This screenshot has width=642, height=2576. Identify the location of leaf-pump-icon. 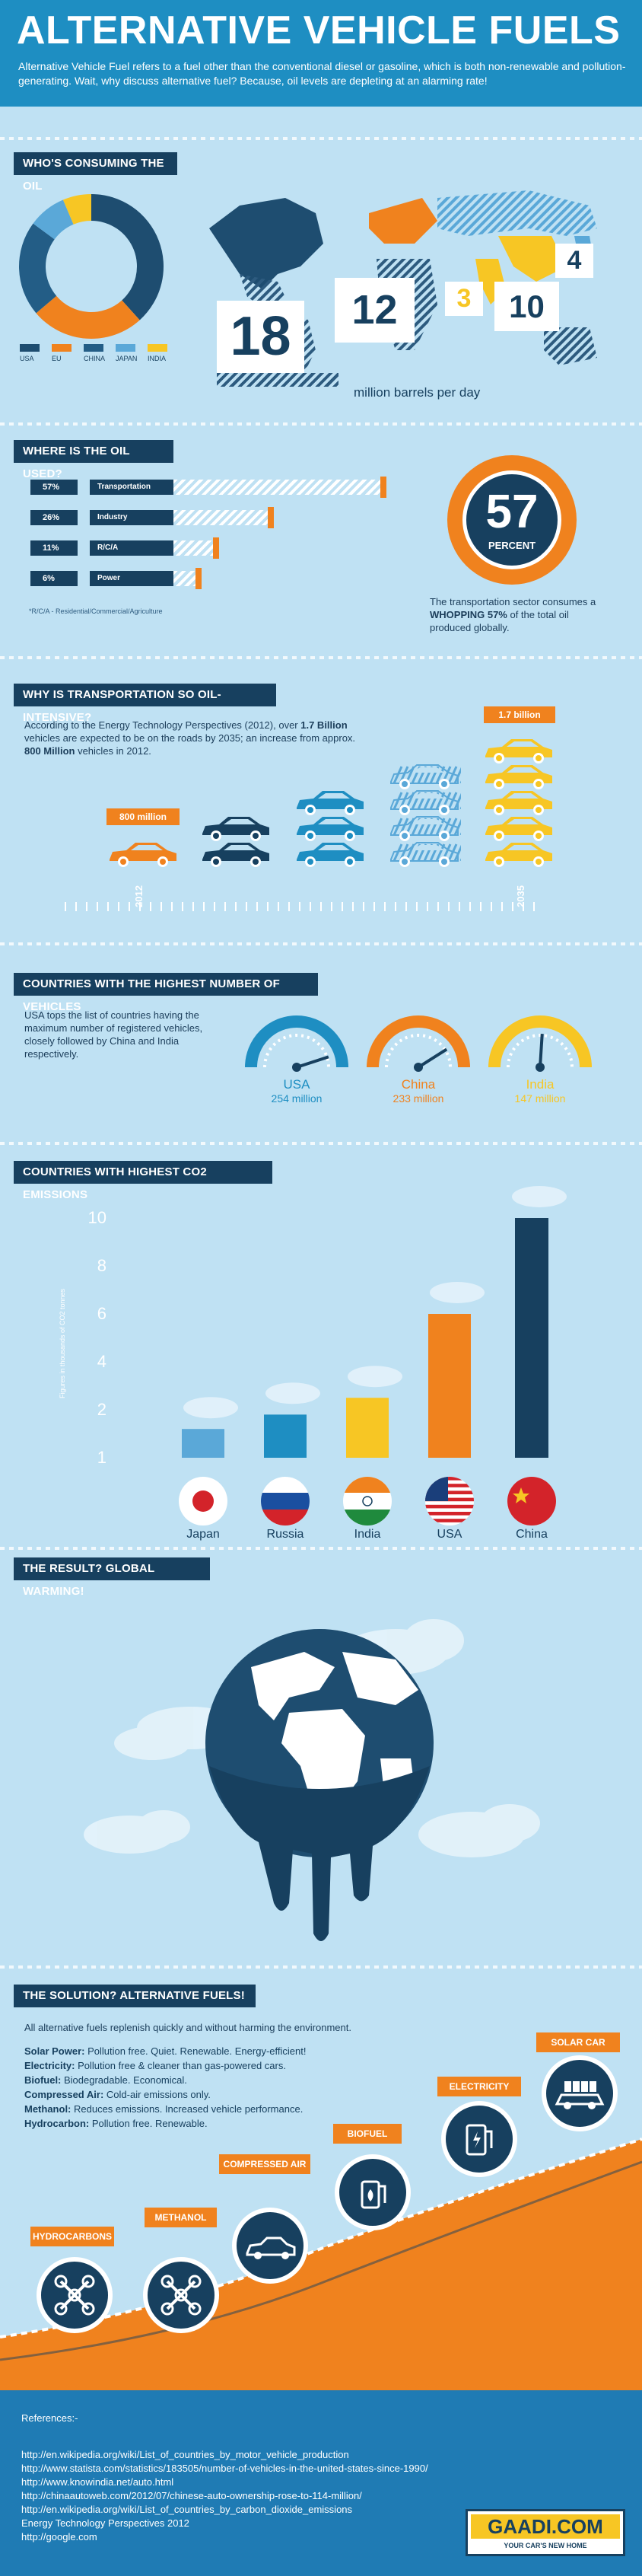
(373, 2192).